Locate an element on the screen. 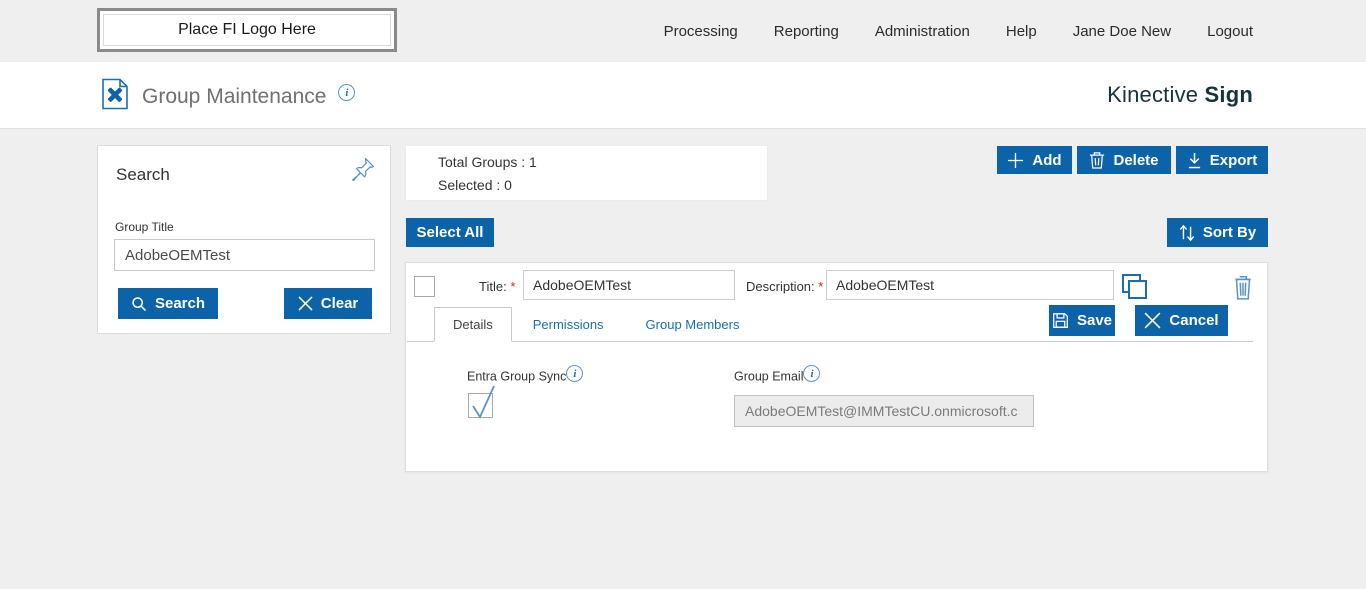 Image resolution: width=1366 pixels, height=589 pixels. row-delete-icon is located at coordinates (1243, 287).